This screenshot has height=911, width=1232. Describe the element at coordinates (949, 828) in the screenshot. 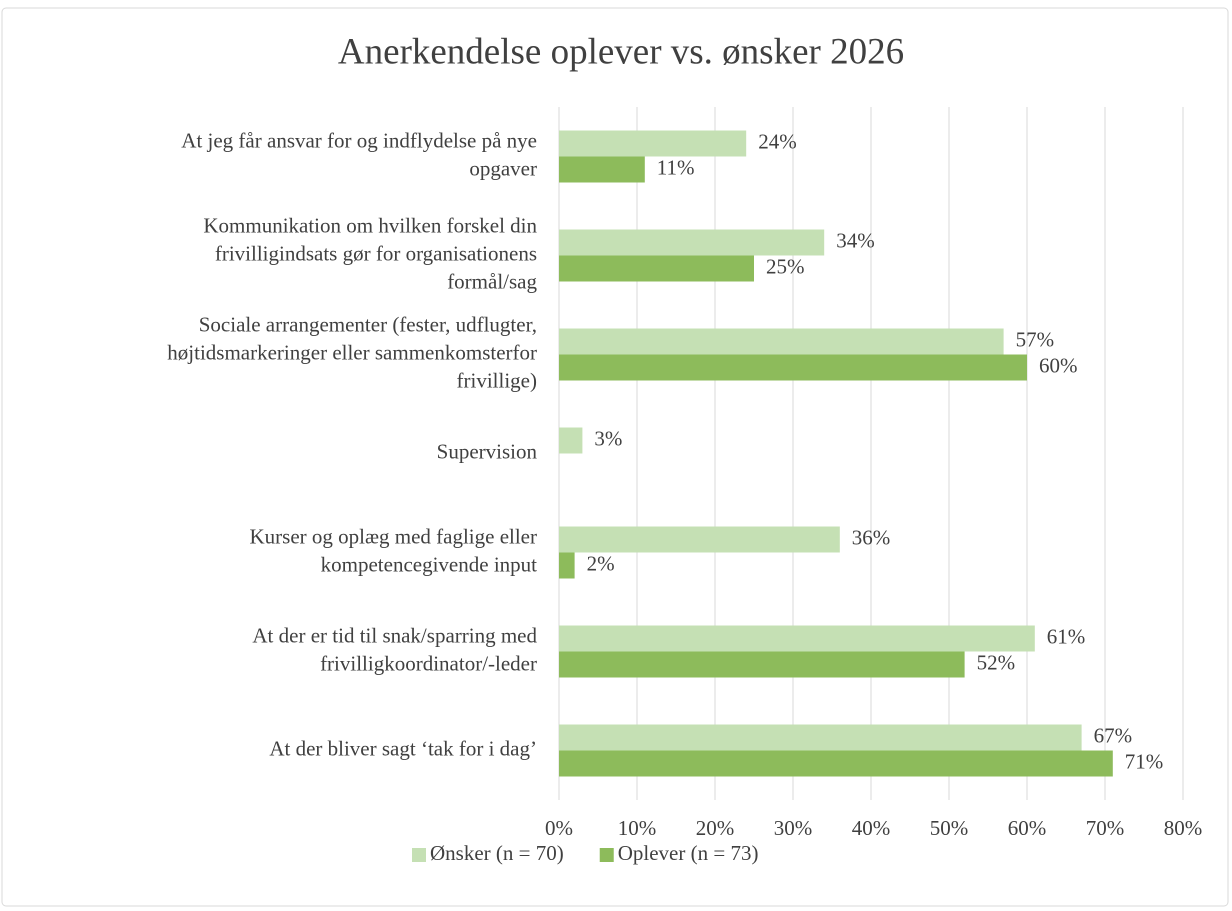

I see `x-tick-label: 50%` at that location.